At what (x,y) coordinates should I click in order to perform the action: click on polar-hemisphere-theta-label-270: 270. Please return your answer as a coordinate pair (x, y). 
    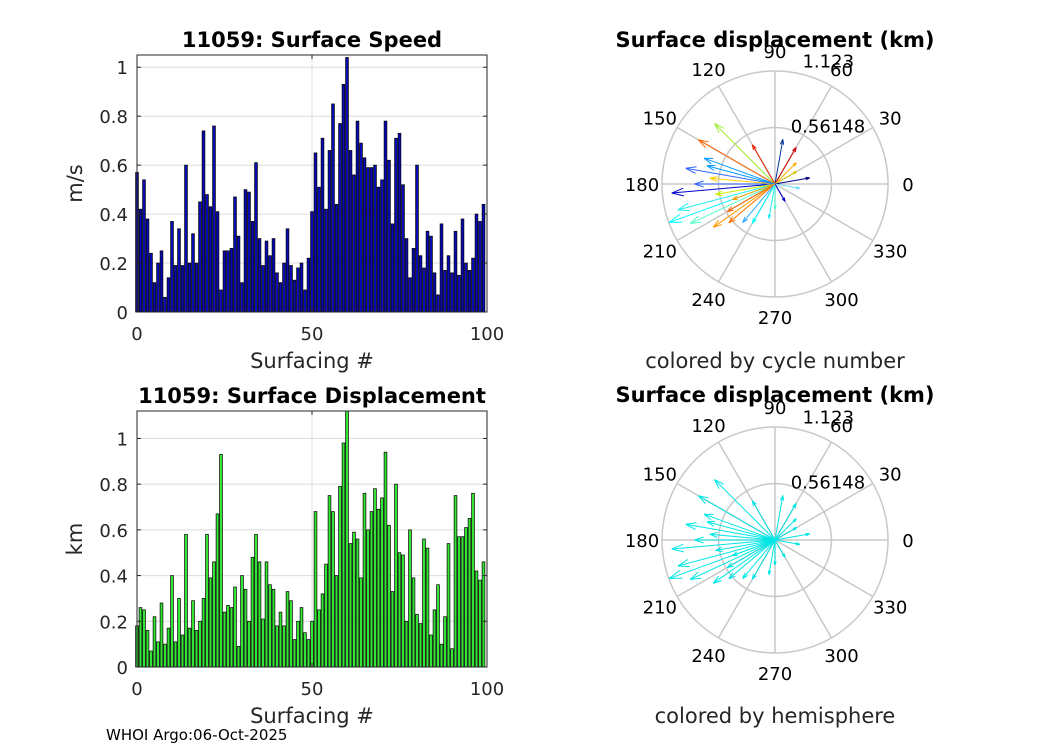
    Looking at the image, I should click on (775, 674).